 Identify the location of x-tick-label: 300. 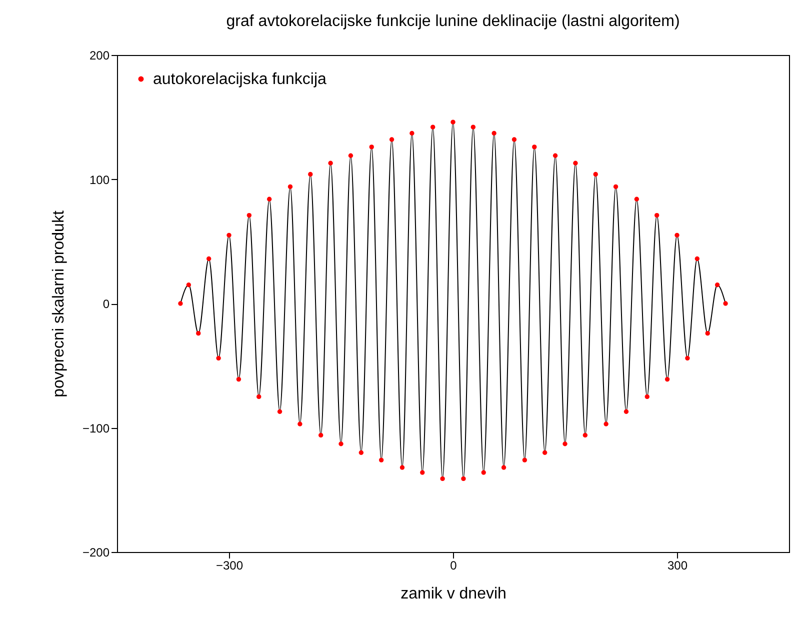
(677, 565).